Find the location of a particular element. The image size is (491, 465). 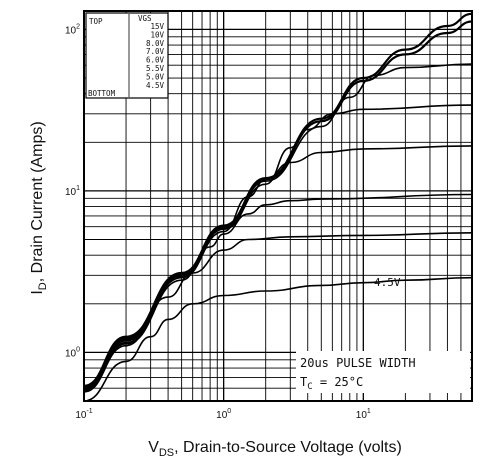

y-tick-label: 10⁰ is located at coordinates (72, 352).